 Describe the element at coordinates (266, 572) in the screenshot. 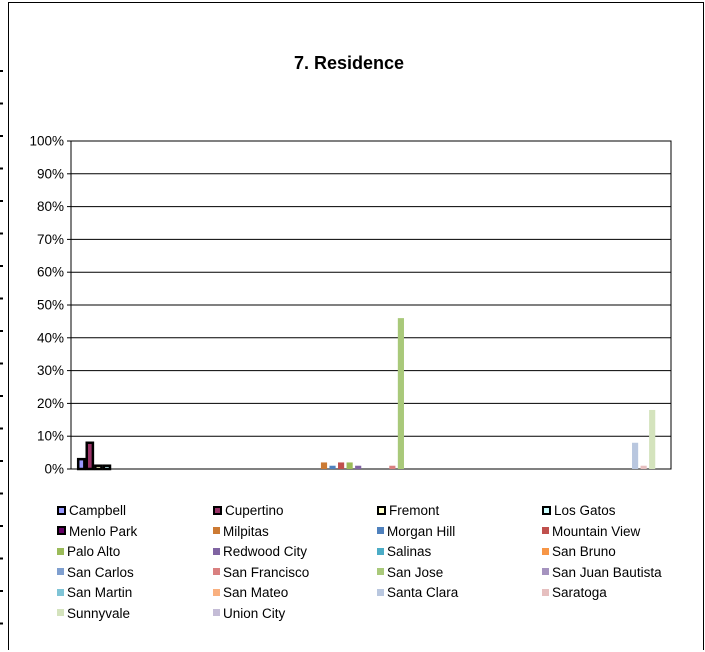

I see `legend-label: San Francisco` at that location.